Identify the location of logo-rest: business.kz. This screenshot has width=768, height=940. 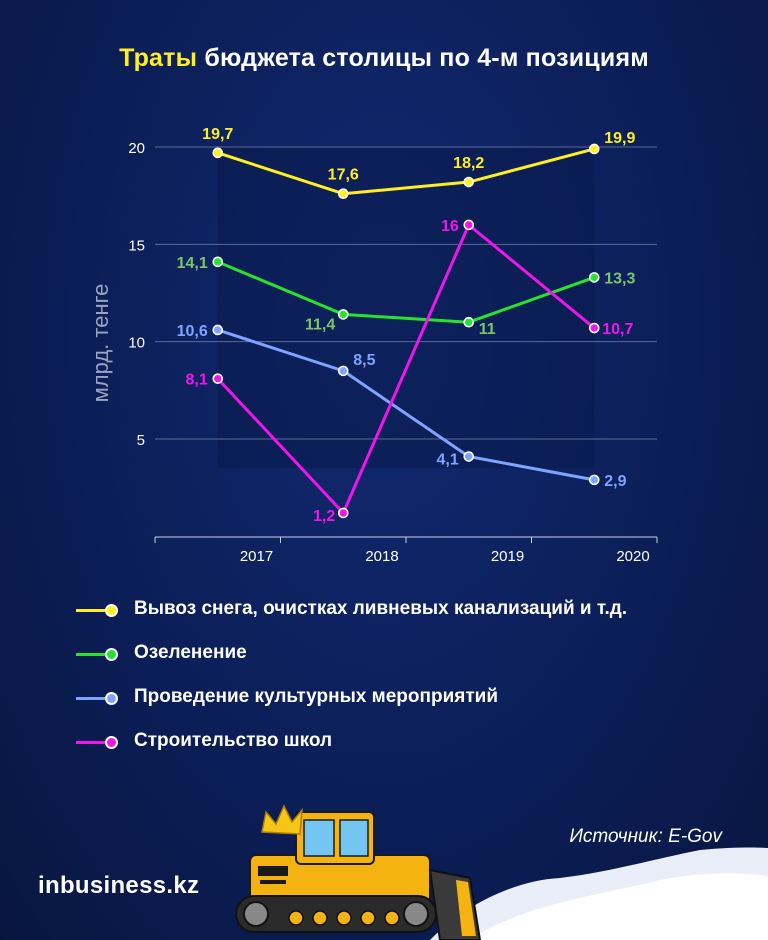
(129, 885).